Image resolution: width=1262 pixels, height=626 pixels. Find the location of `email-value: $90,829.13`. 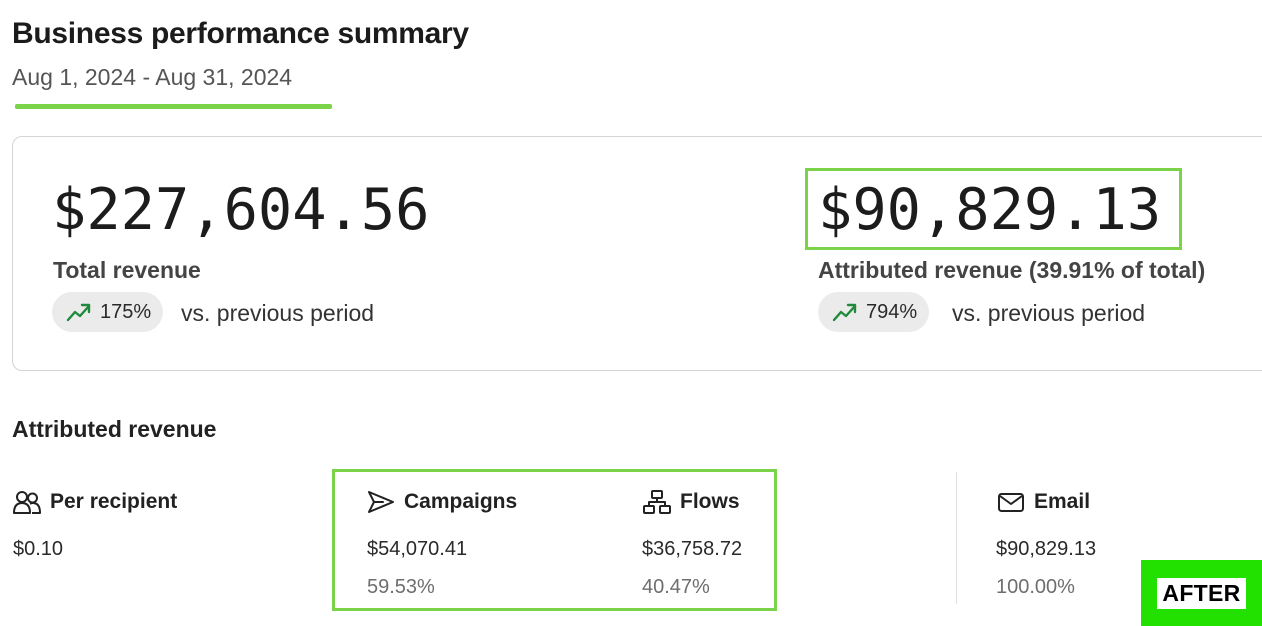

email-value: $90,829.13 is located at coordinates (1046, 549).